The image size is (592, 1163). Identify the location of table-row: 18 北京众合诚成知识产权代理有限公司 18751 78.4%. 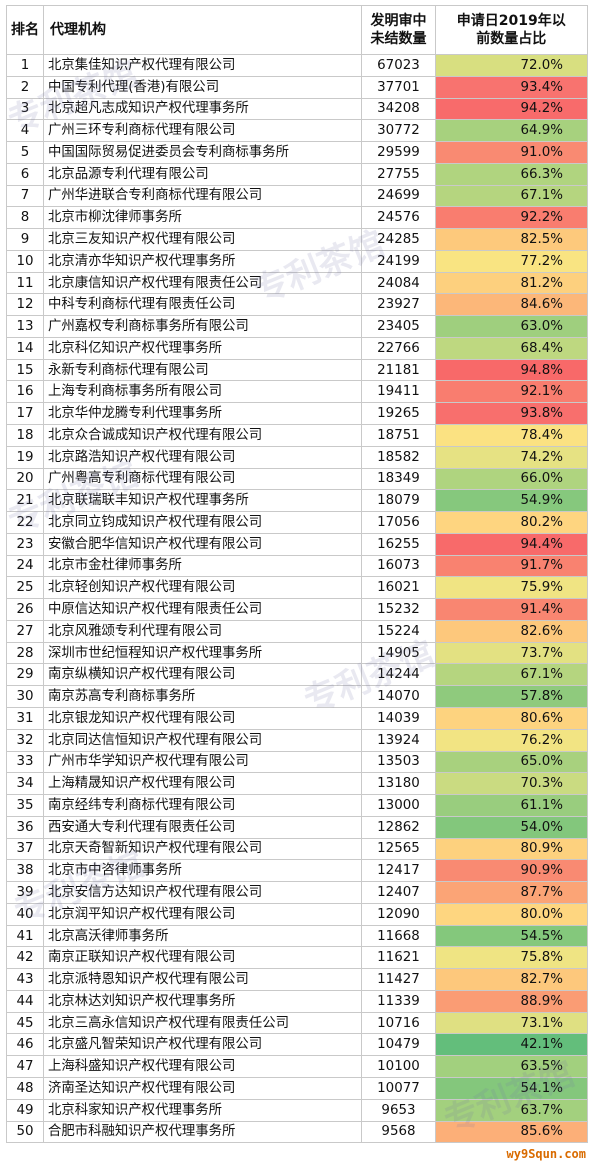
(297, 435).